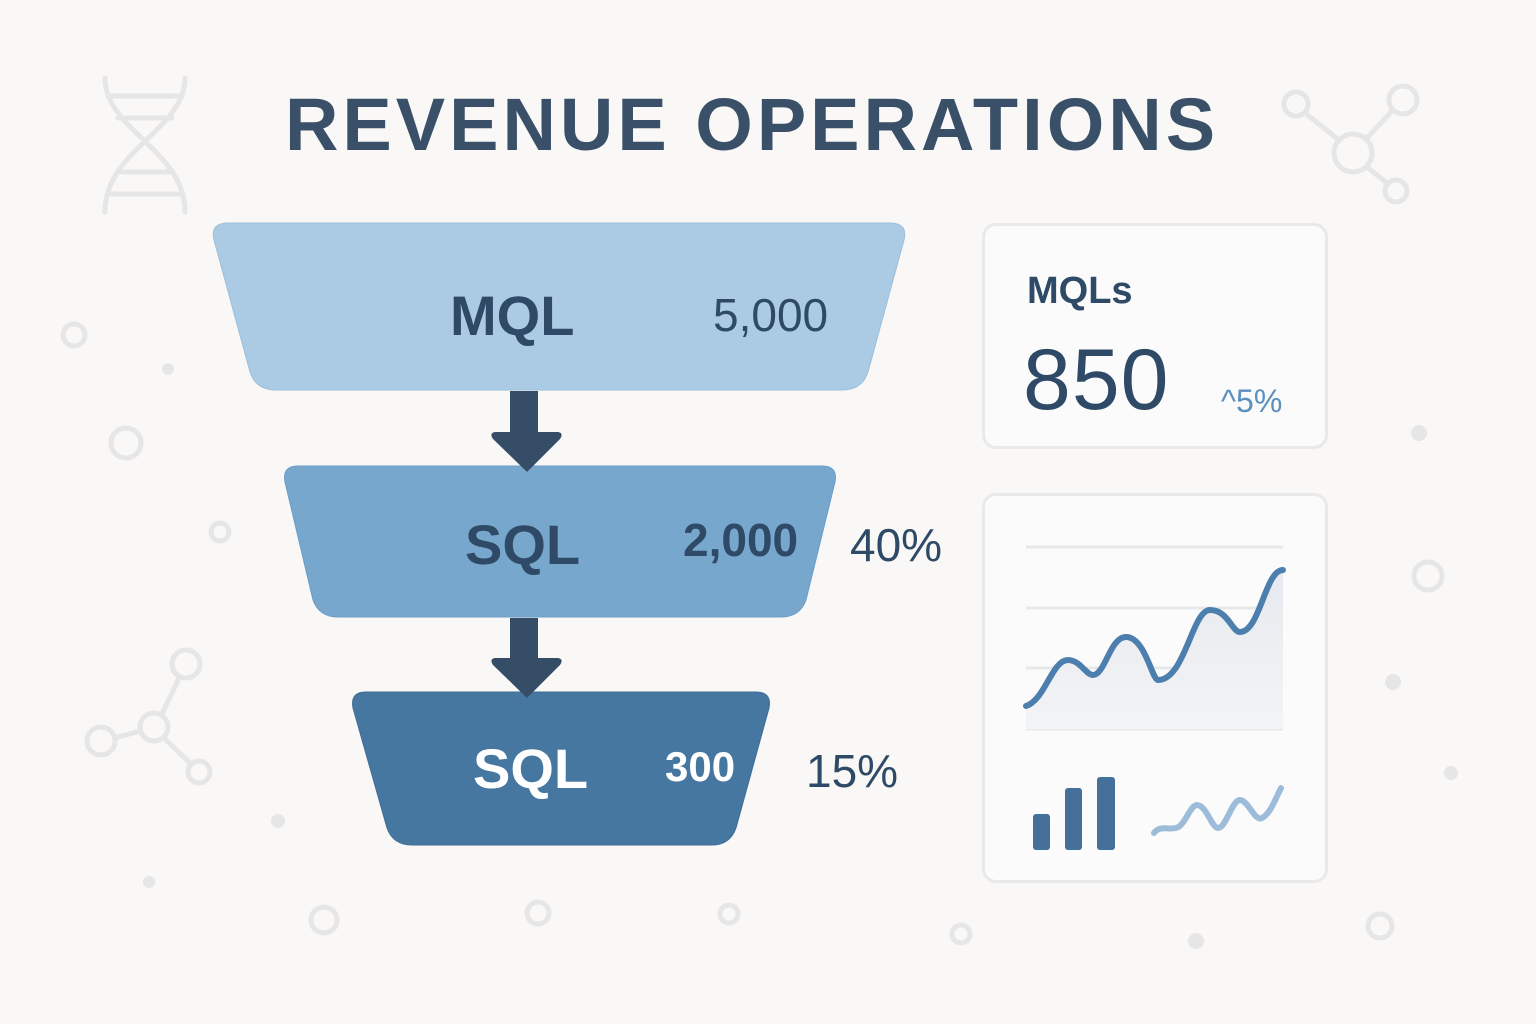 The width and height of the screenshot is (1536, 1024). Describe the element at coordinates (523, 544) in the screenshot. I see `funnel-stage-label-2: SQL` at that location.